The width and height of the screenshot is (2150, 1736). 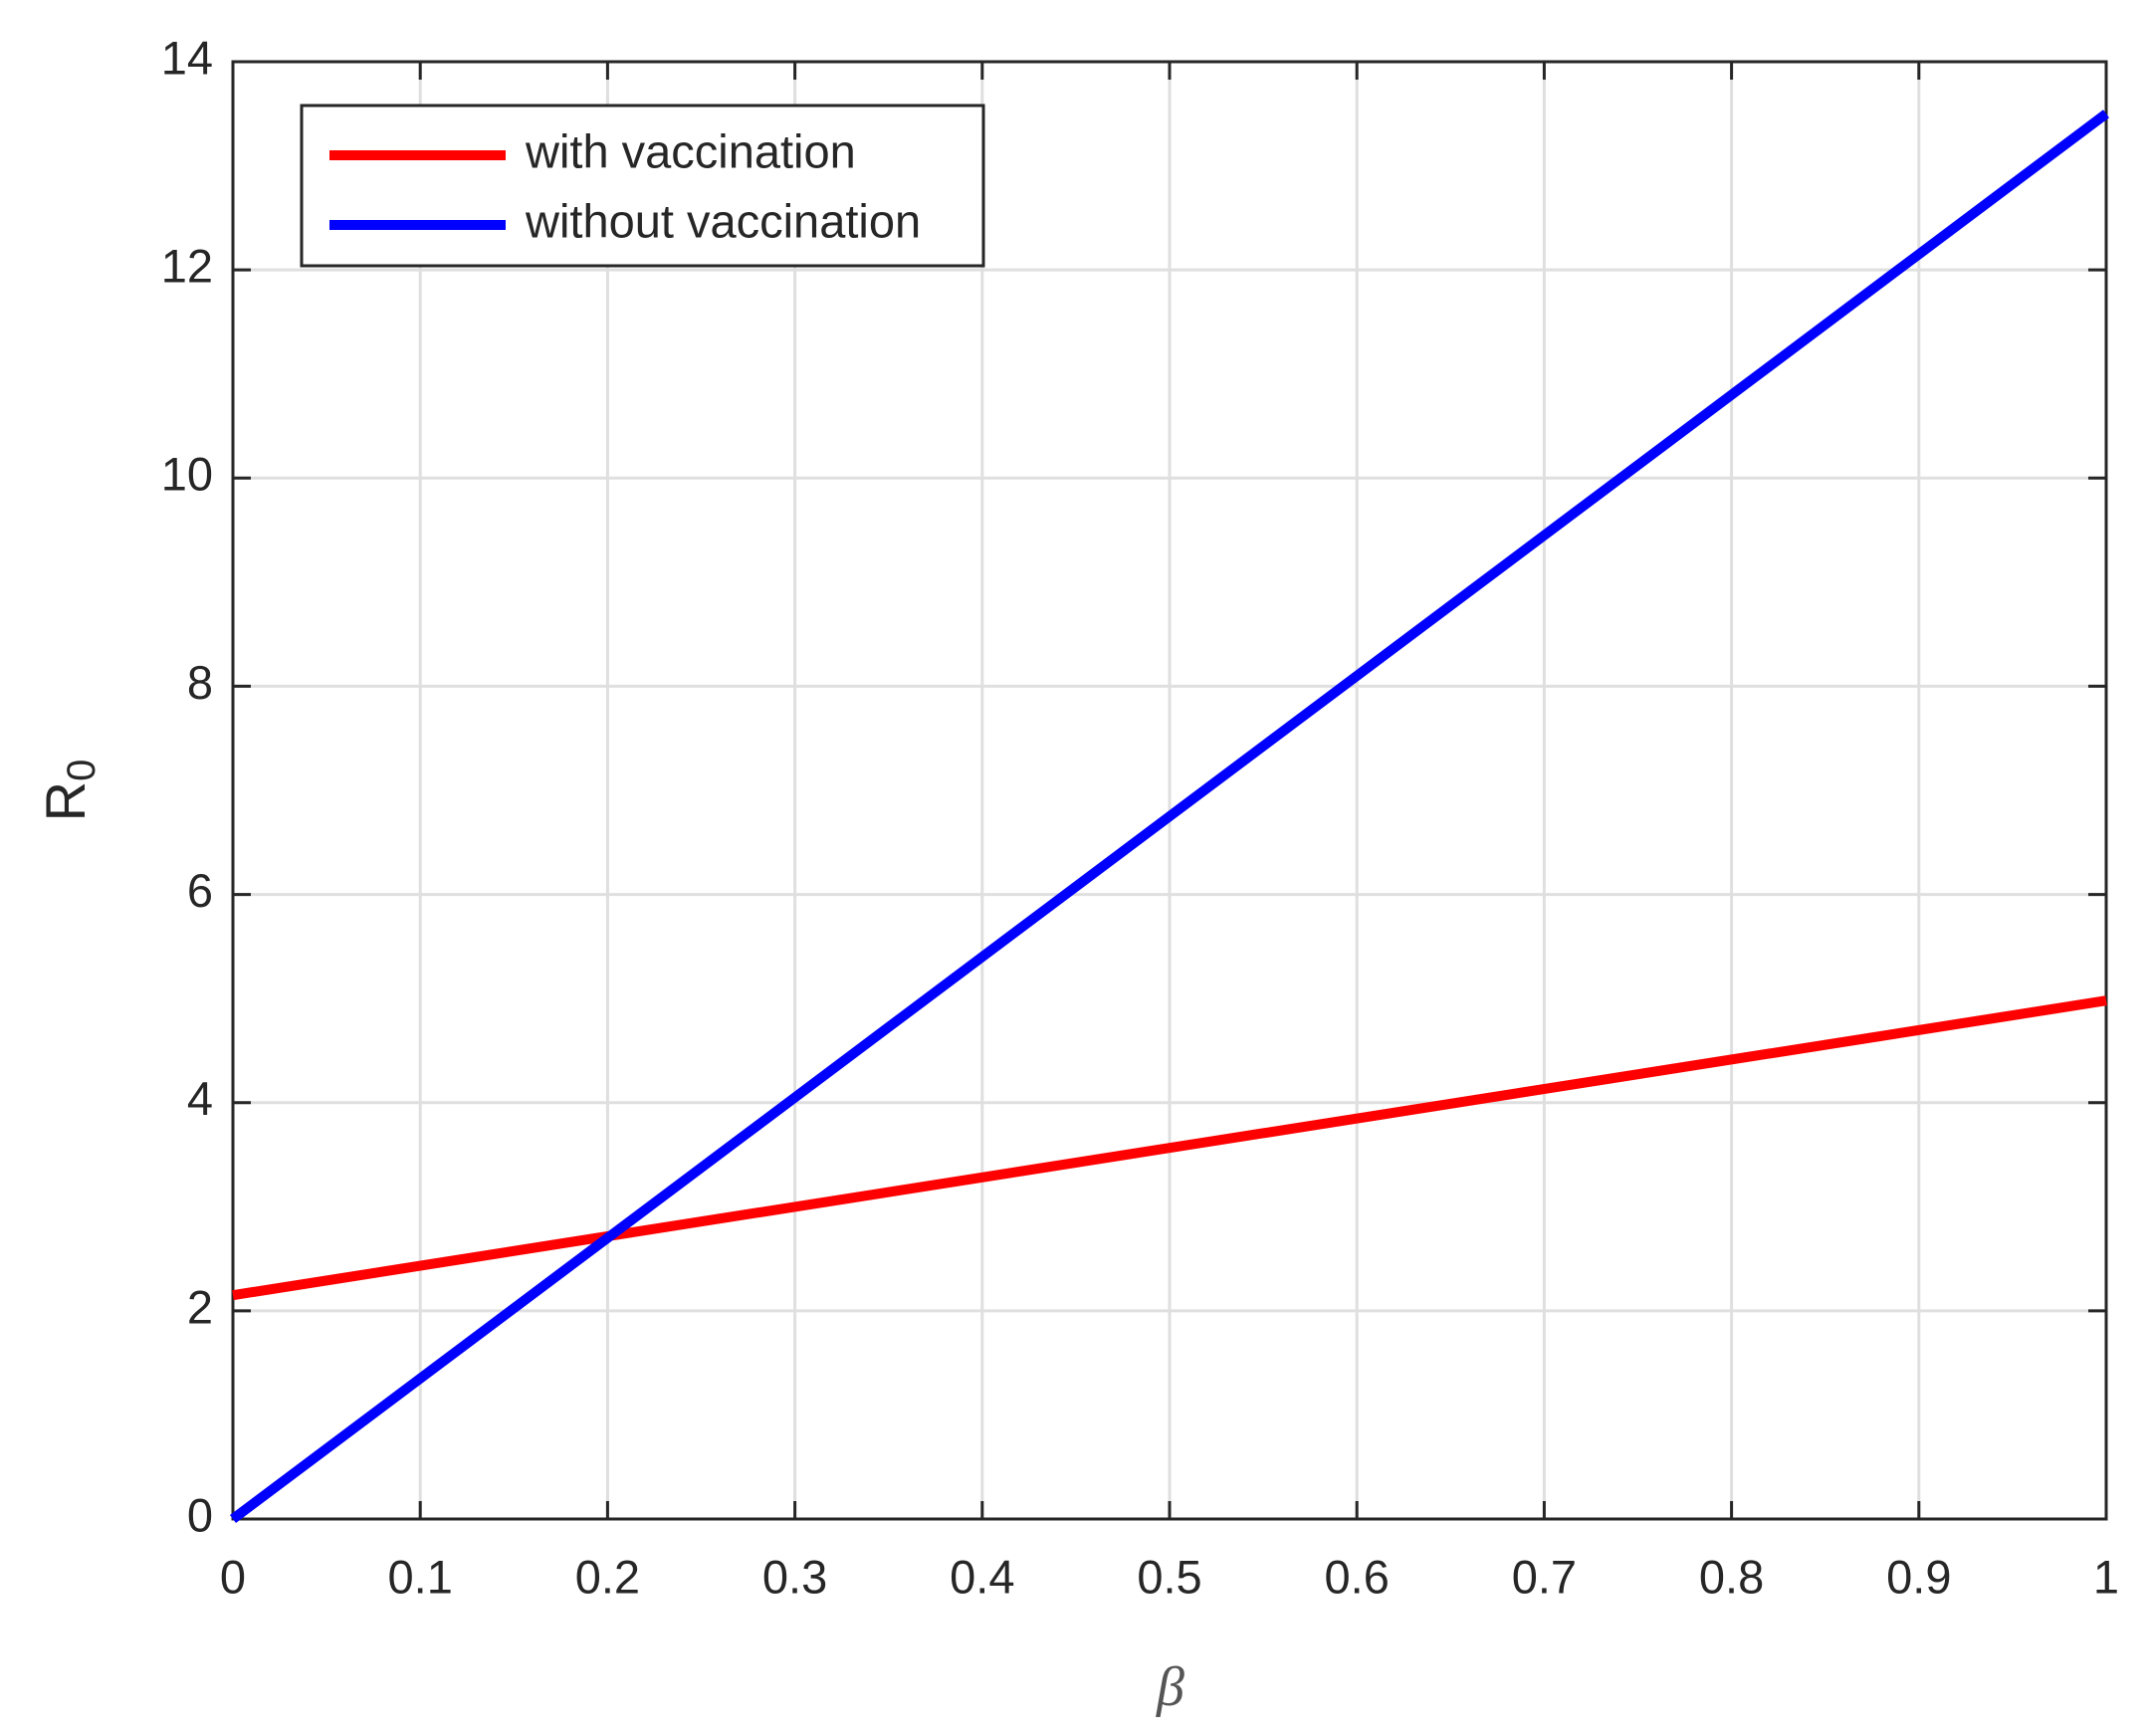 What do you see at coordinates (200, 1306) in the screenshot?
I see `y-tick-label: 2` at bounding box center [200, 1306].